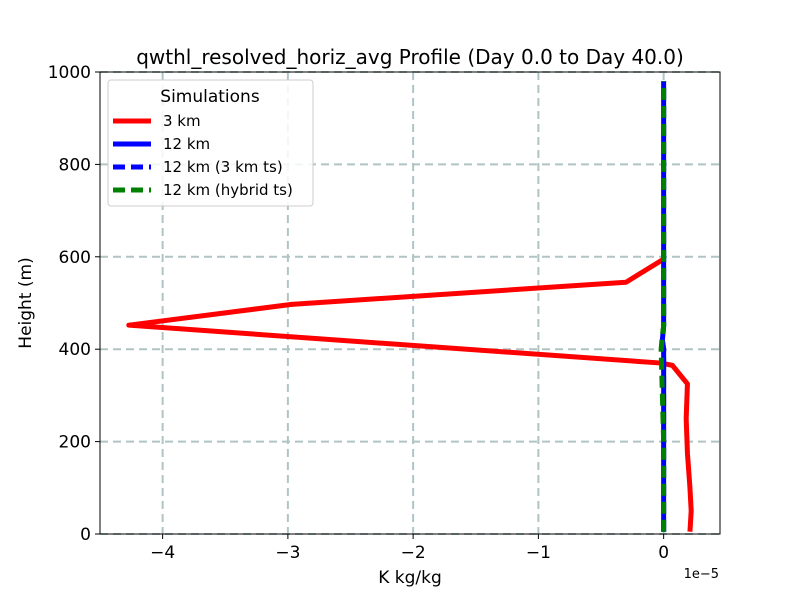  What do you see at coordinates (75, 443) in the screenshot?
I see `y-tick-label: 200` at bounding box center [75, 443].